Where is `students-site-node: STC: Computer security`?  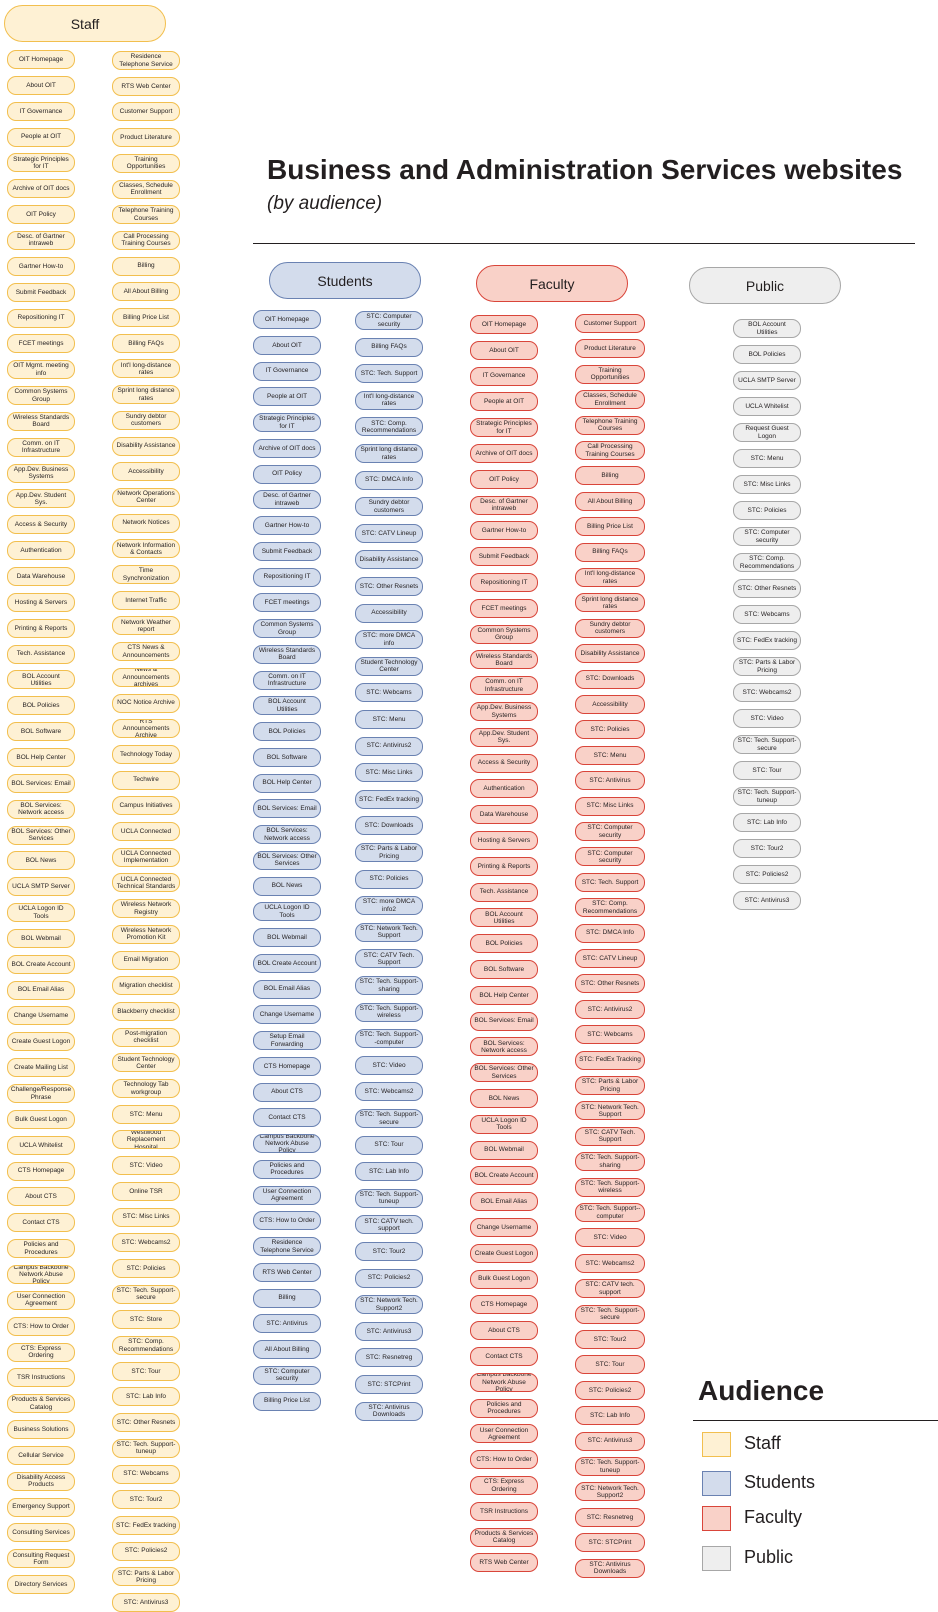 students-site-node: STC: Computer security is located at coordinates (389, 320).